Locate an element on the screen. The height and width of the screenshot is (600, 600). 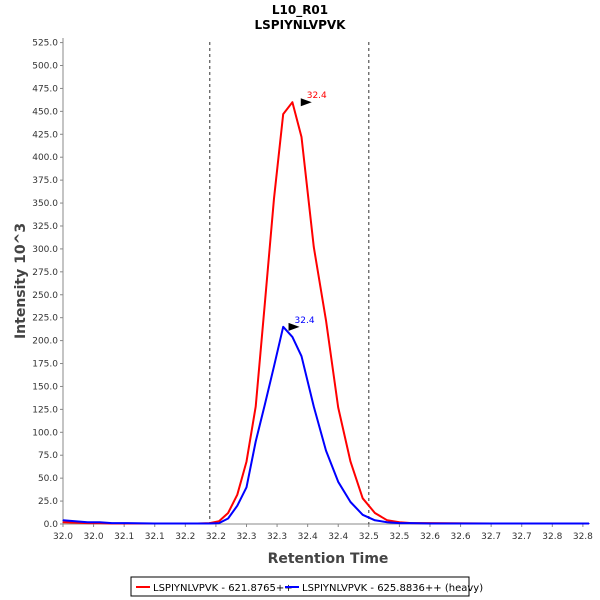
x-tick-label: 32.8 is located at coordinates (552, 537).